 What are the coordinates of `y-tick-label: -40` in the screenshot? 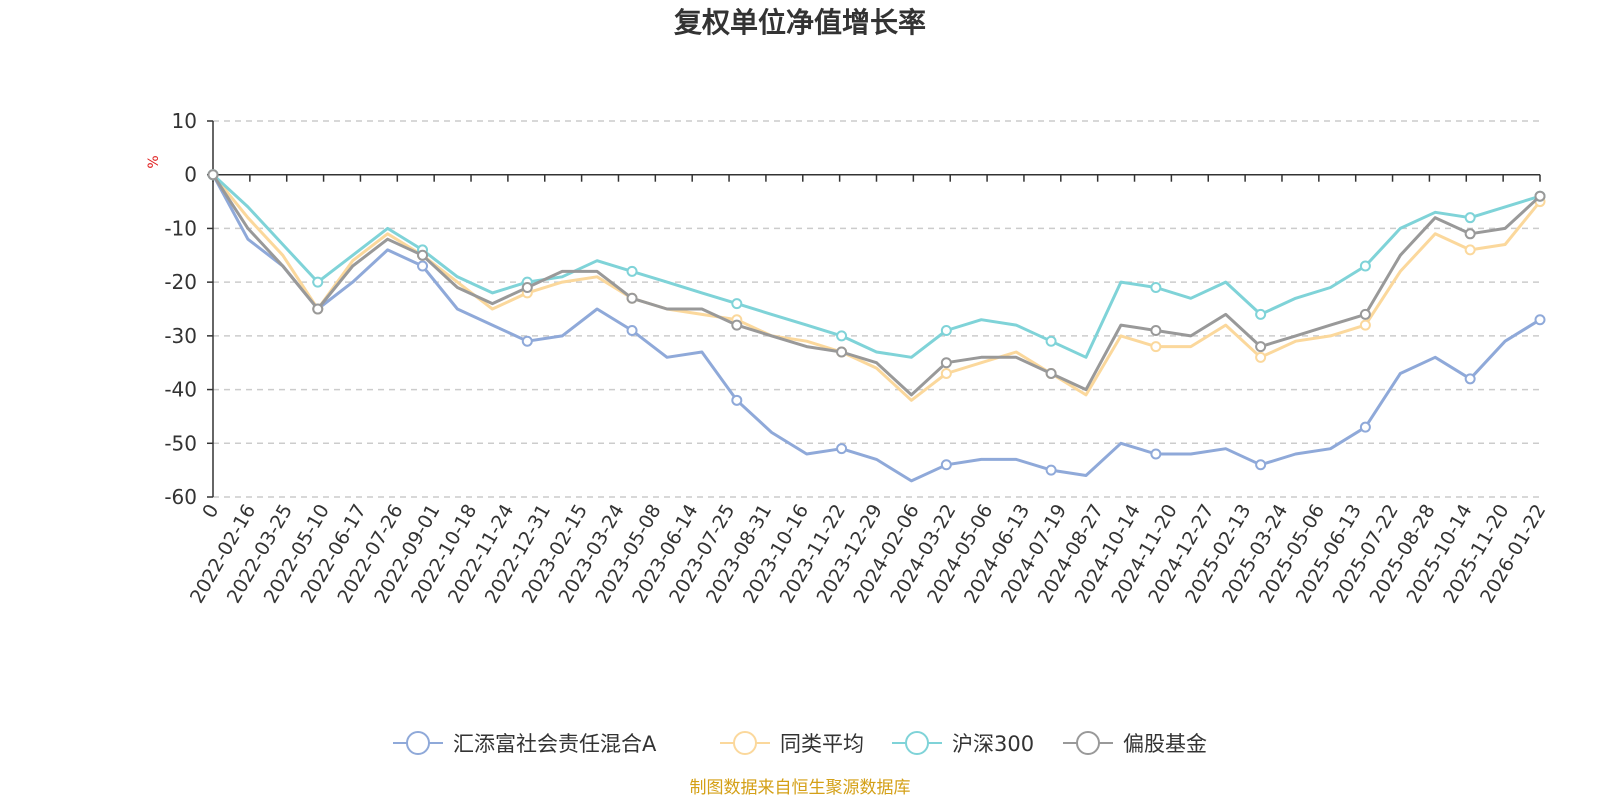 It's located at (180, 390).